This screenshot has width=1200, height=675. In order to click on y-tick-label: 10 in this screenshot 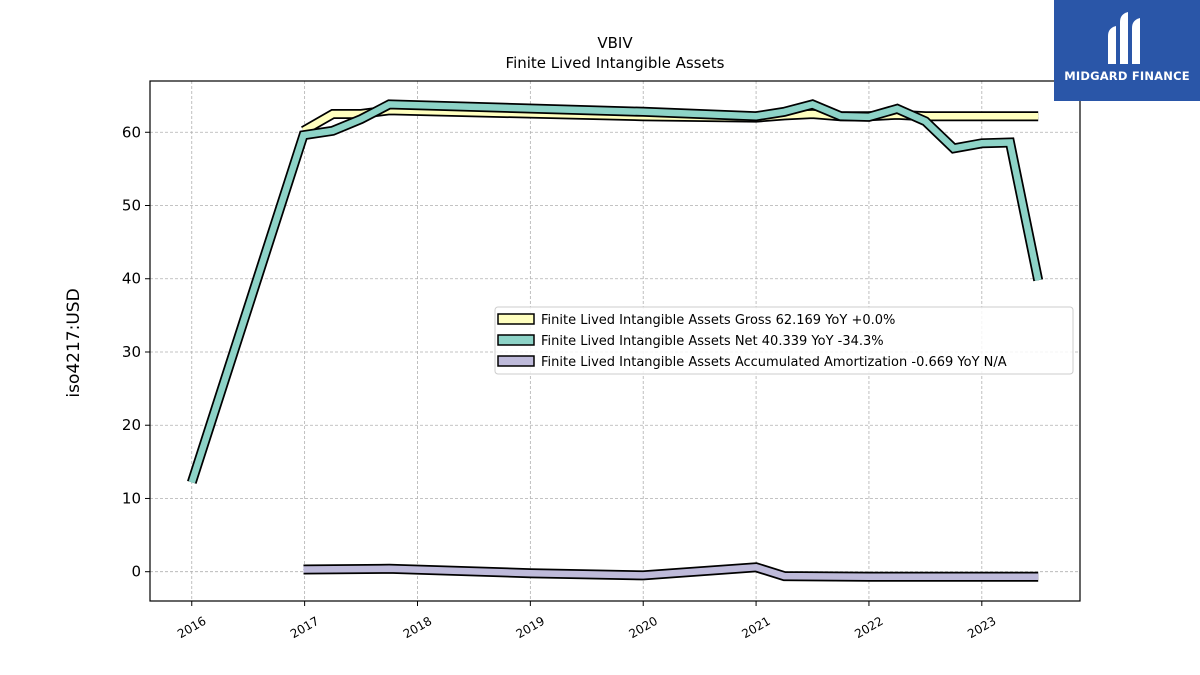, I will do `click(131, 498)`.